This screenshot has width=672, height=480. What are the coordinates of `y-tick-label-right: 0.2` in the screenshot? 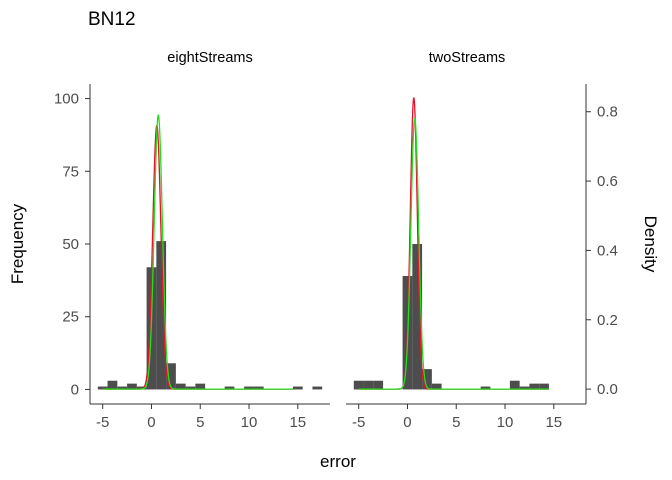 It's located at (607, 320).